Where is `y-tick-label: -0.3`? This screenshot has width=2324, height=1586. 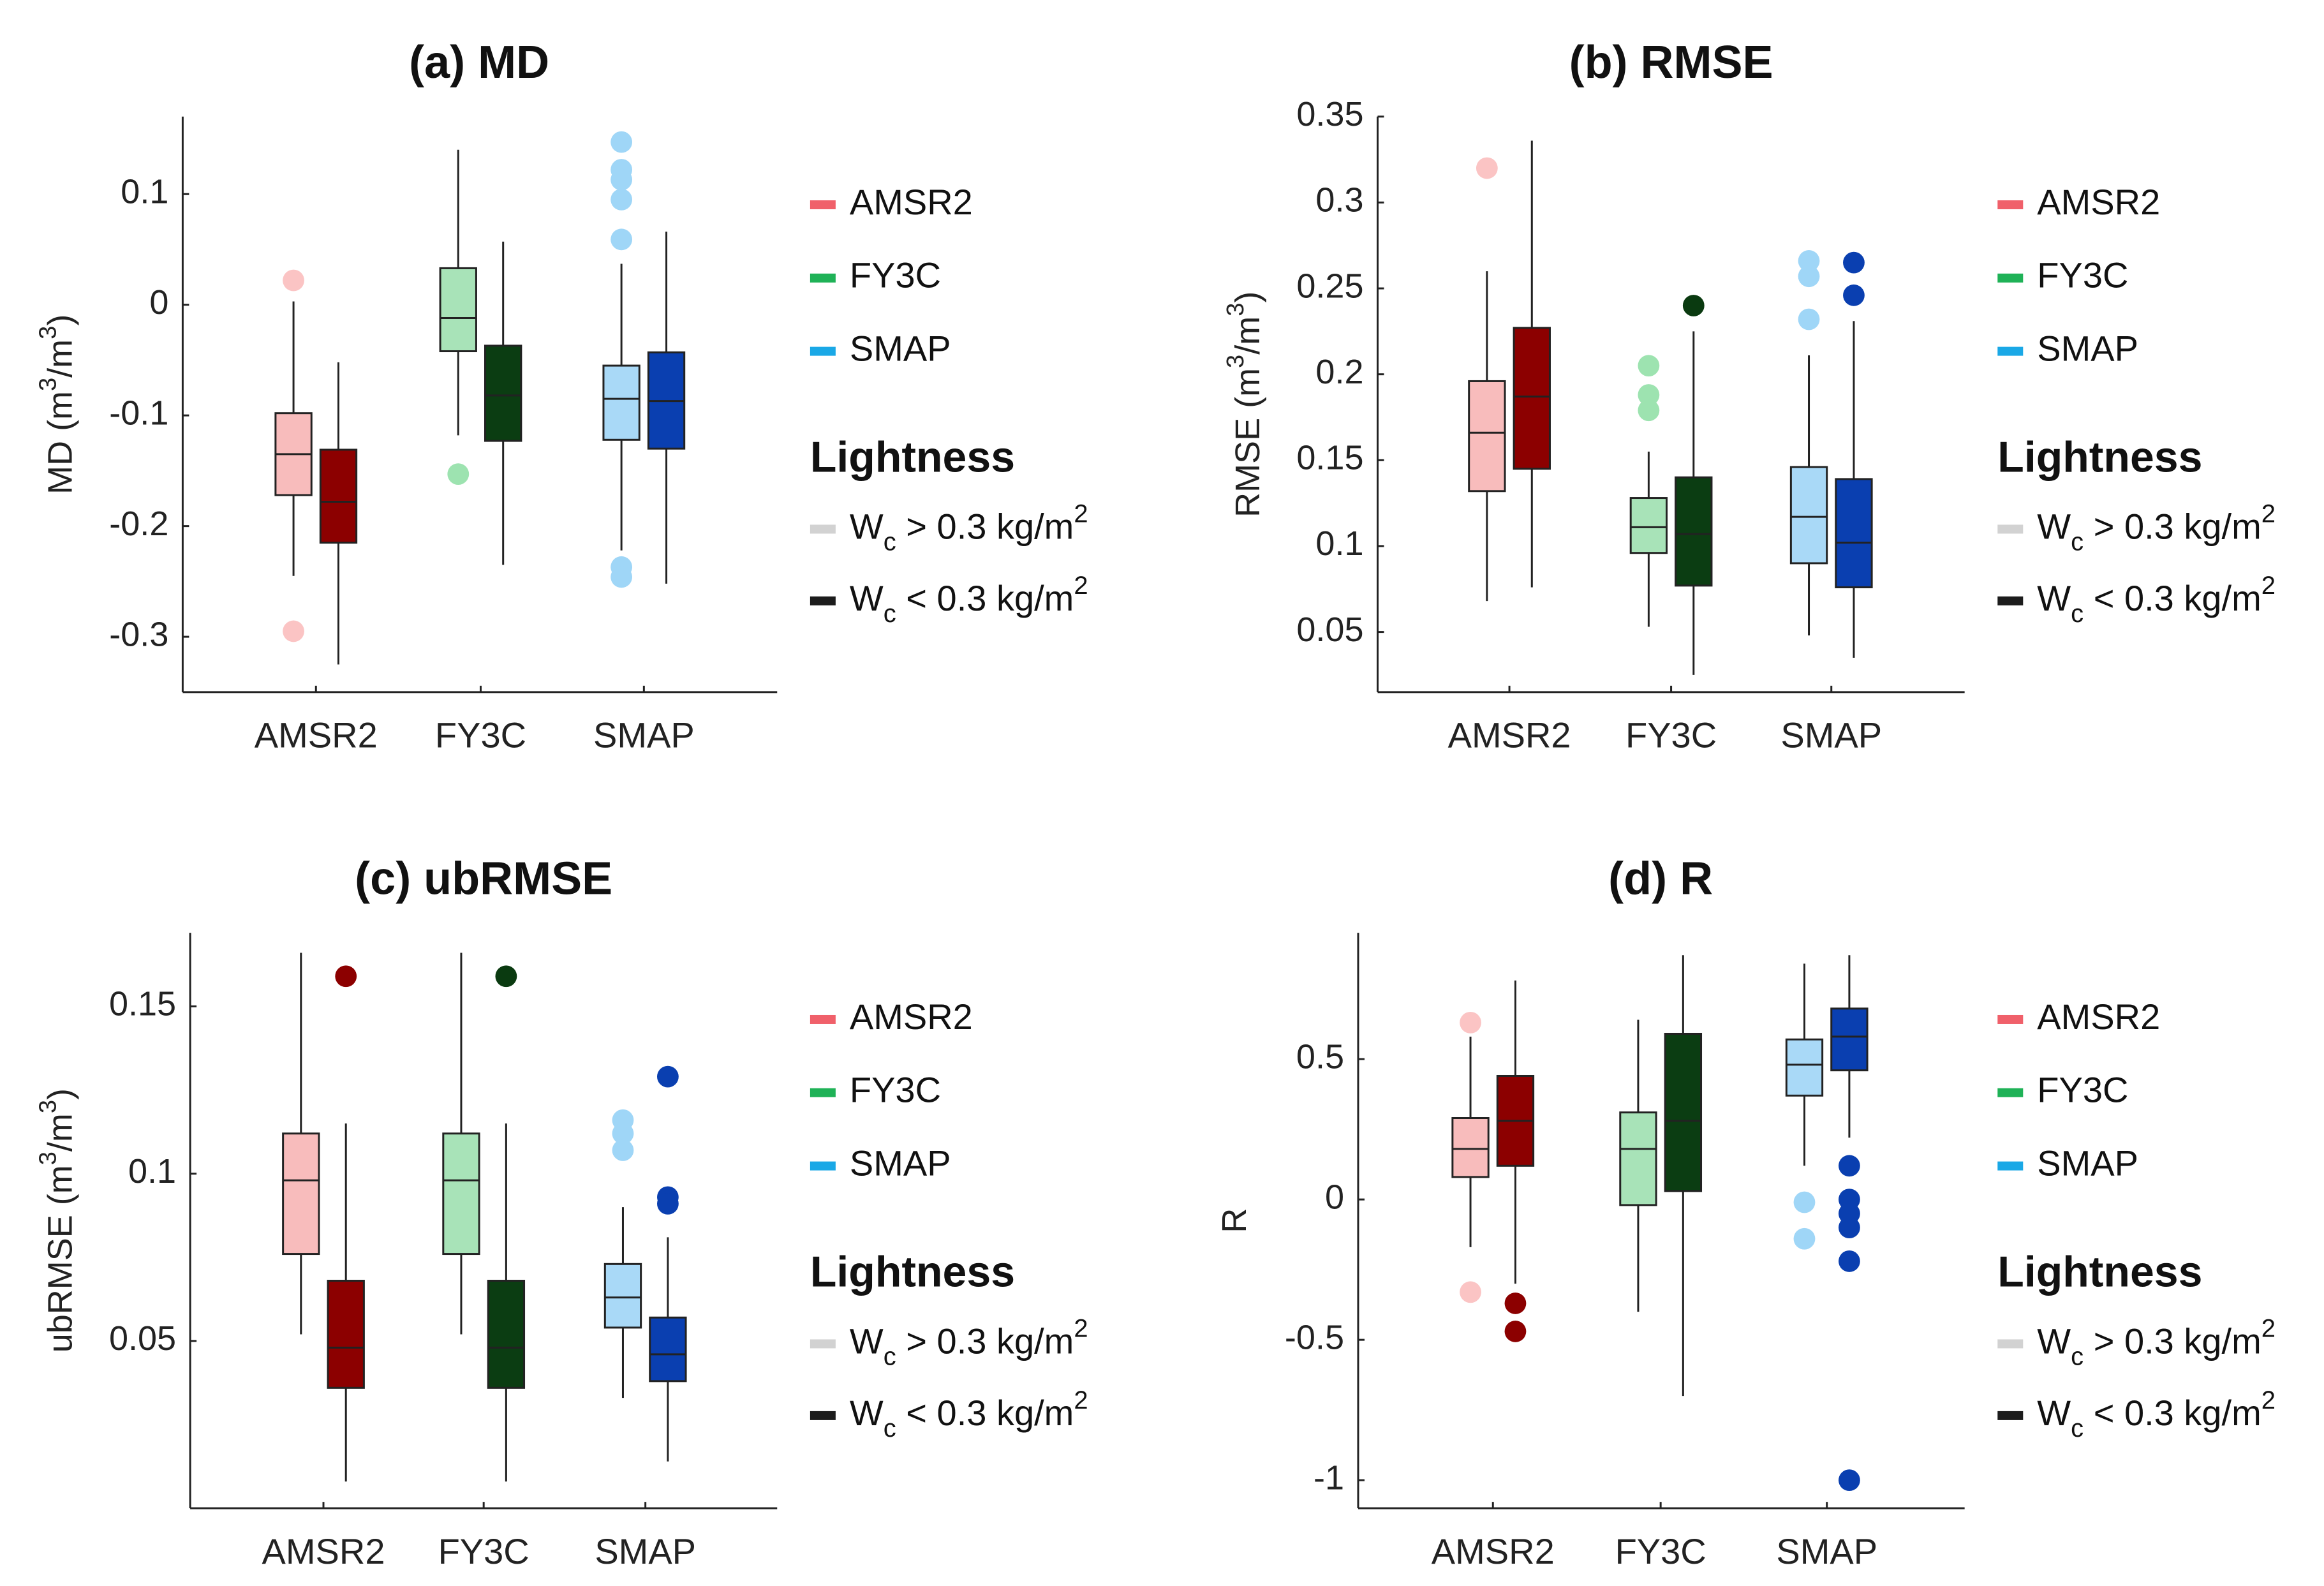 y-tick-label: -0.3 is located at coordinates (139, 634).